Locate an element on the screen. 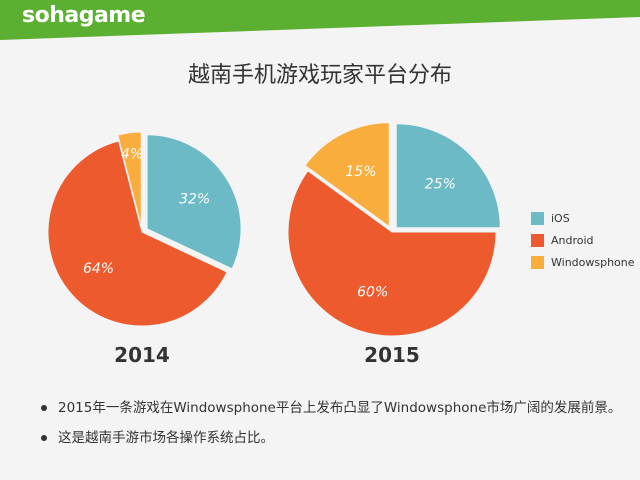 Image resolution: width=640 pixels, height=480 pixels. legend-label-ios: iOS is located at coordinates (560, 218).